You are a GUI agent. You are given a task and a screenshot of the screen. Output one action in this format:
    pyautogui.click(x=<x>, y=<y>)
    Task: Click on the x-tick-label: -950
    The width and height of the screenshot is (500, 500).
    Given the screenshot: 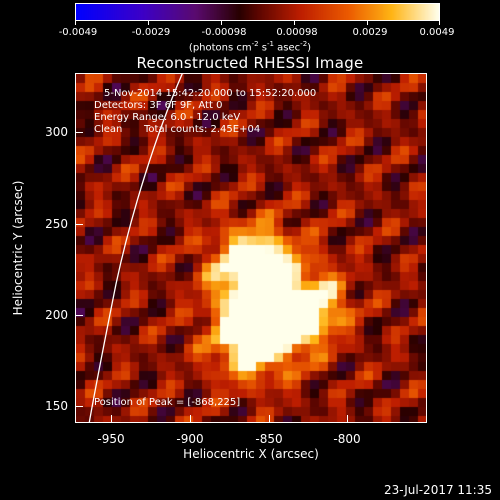 What is the action you would take?
    pyautogui.click(x=111, y=439)
    